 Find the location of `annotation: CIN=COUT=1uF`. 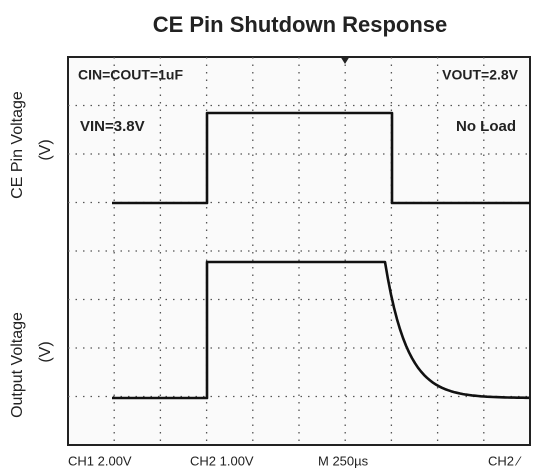

annotation: CIN=COUT=1uF is located at coordinates (130, 75).